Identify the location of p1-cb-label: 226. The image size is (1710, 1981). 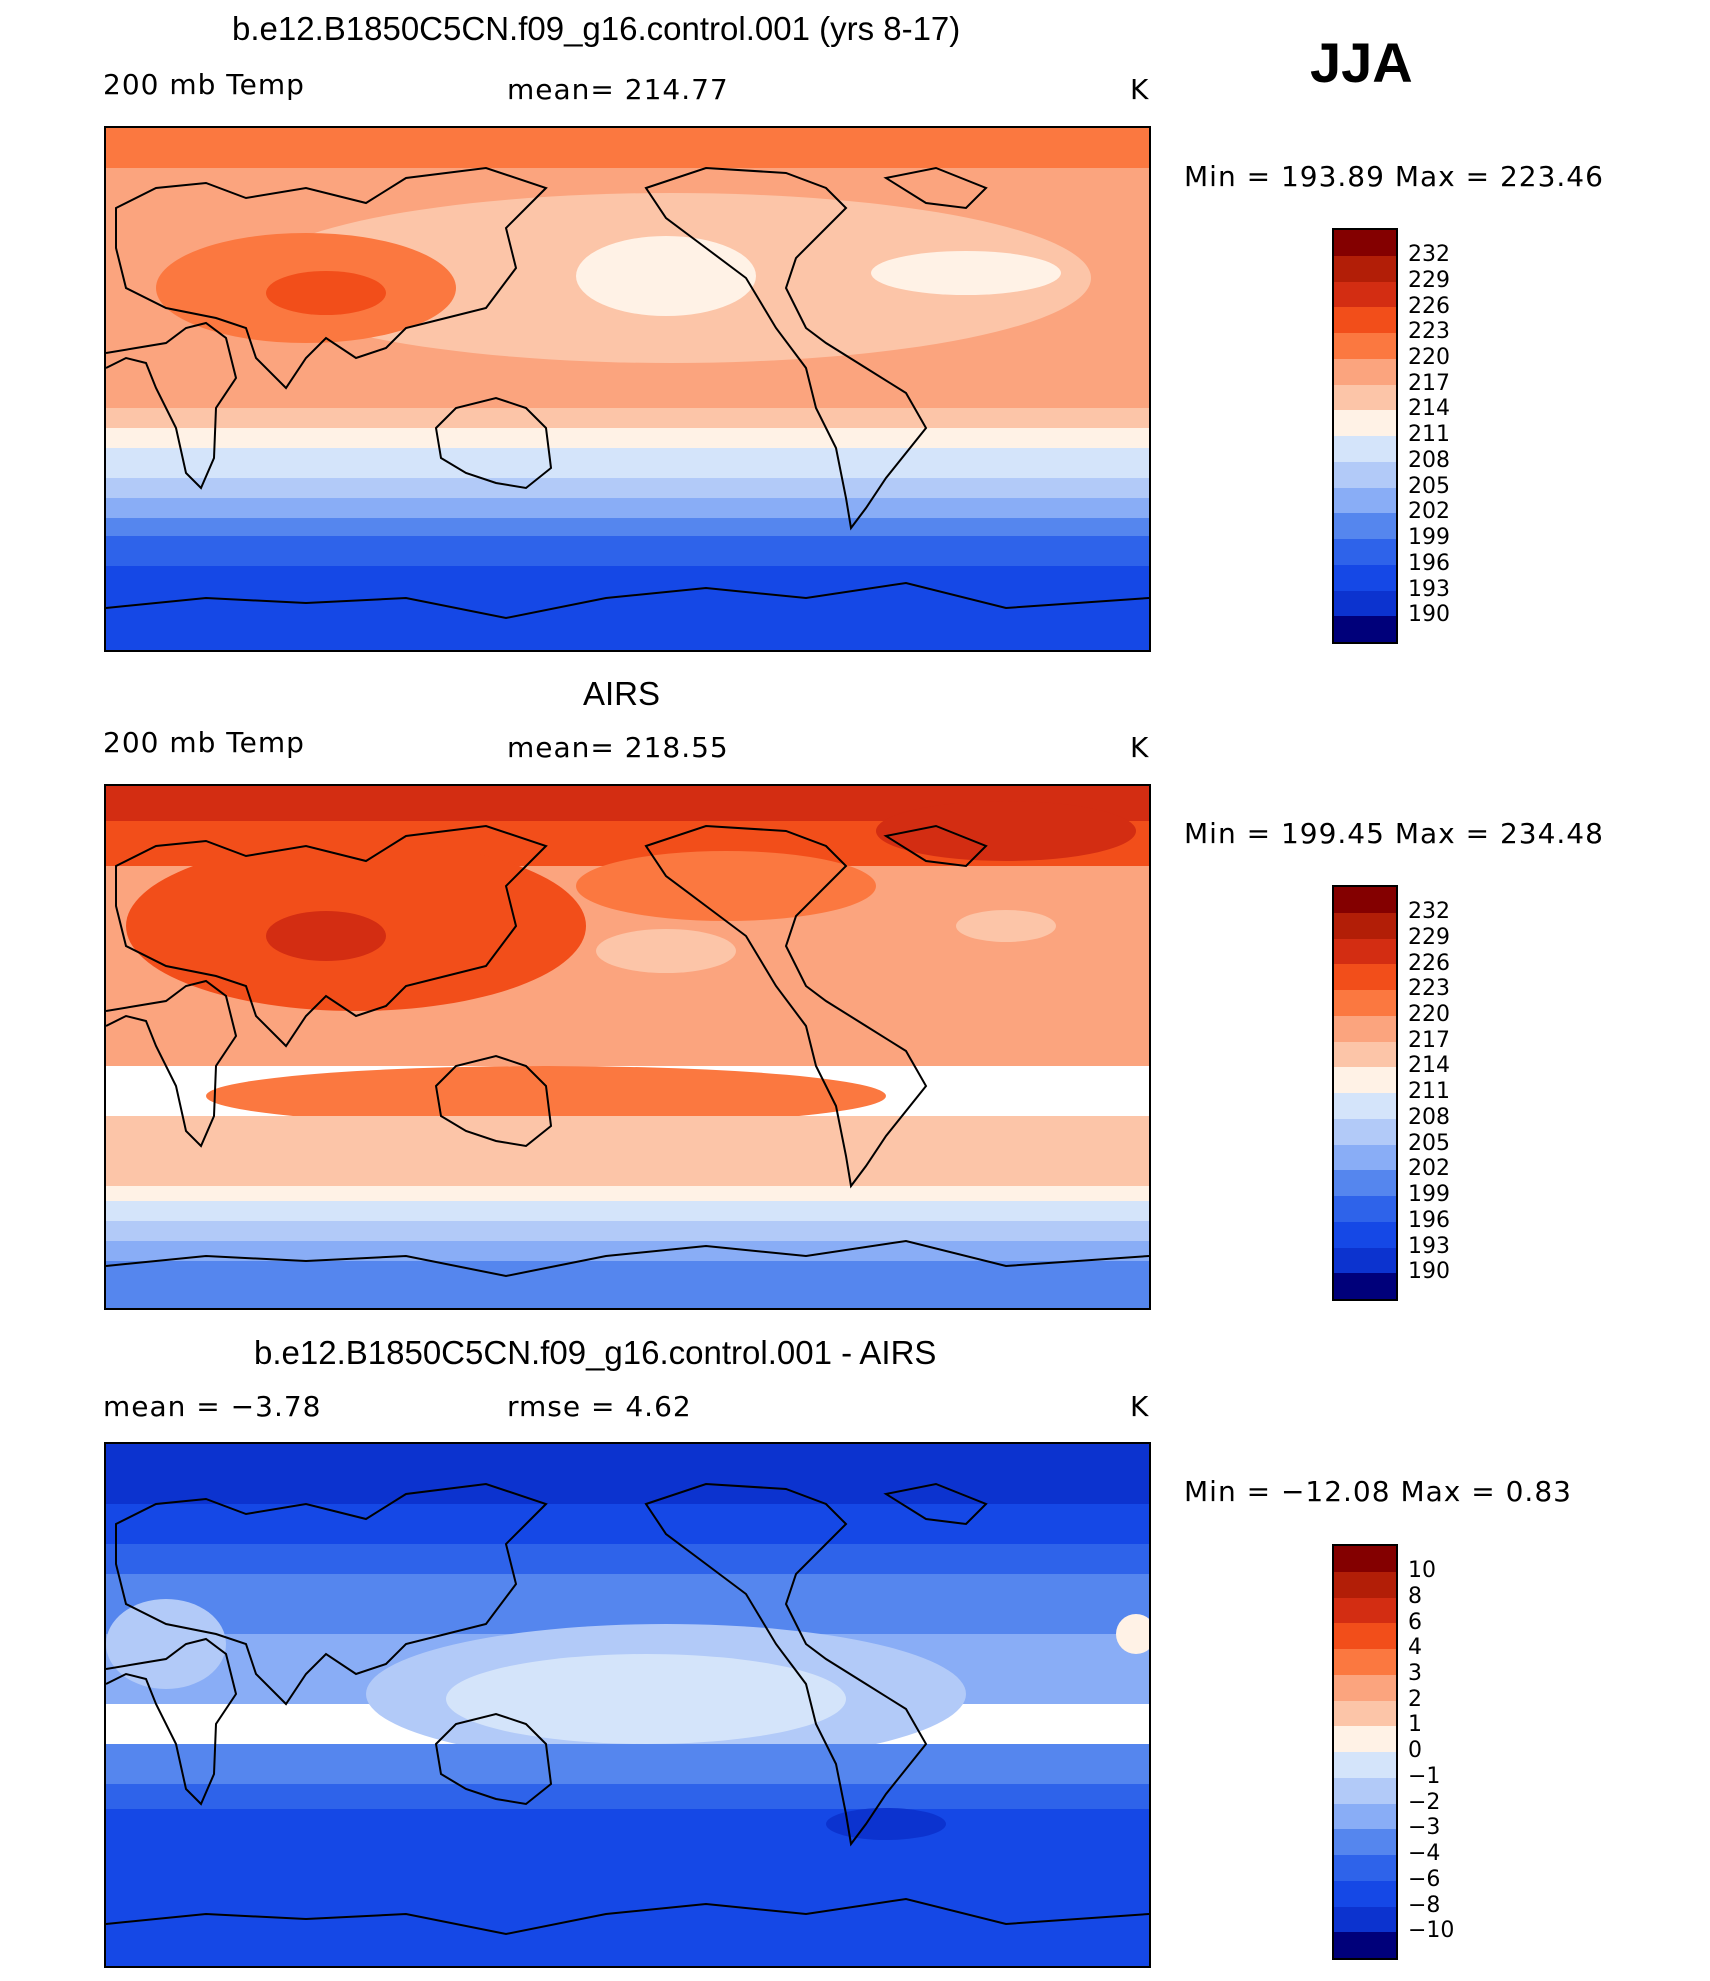
(1429, 306).